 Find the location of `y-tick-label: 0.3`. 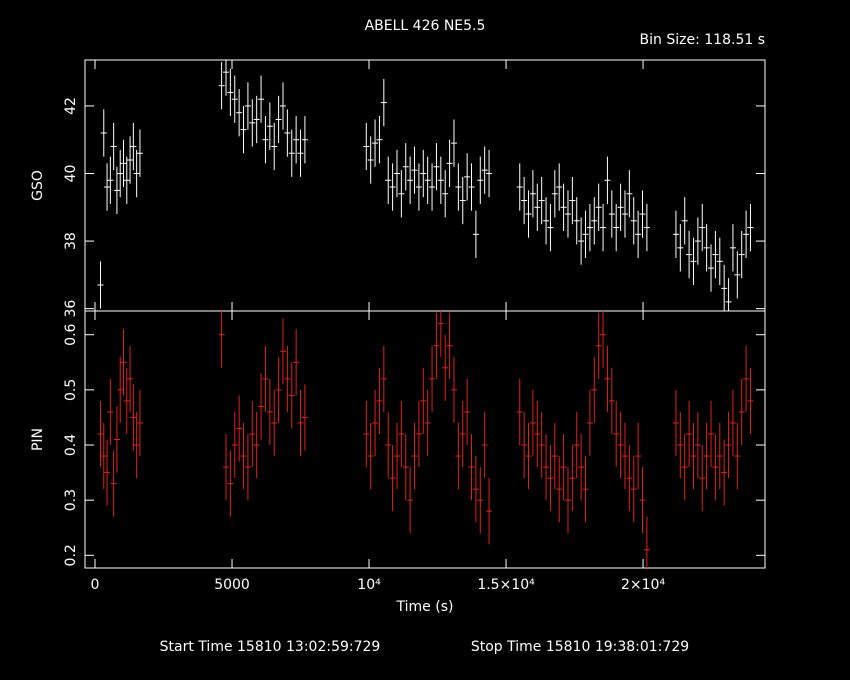

y-tick-label: 0.3 is located at coordinates (71, 500).